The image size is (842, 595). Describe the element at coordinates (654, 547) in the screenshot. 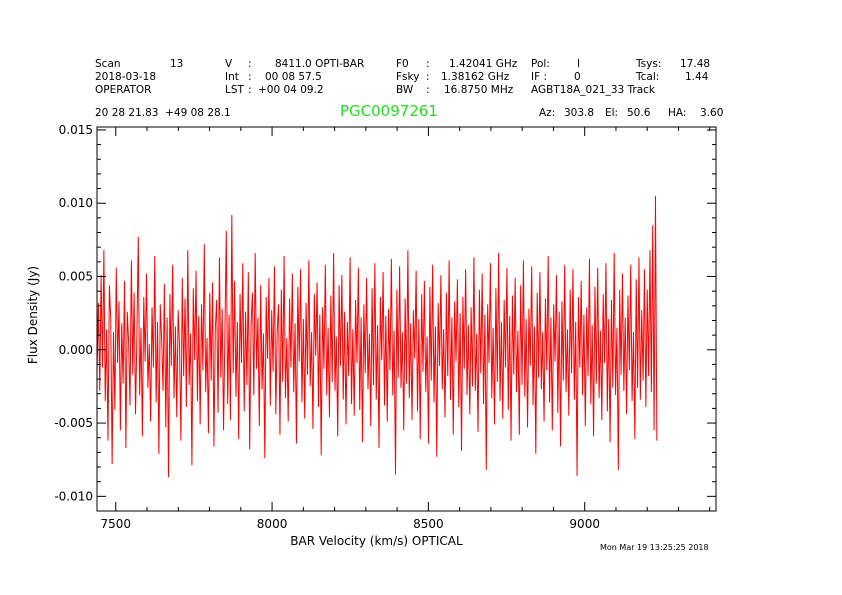

I see `plot-timestamp: Mon Mar 19 13:25:25 2018` at that location.